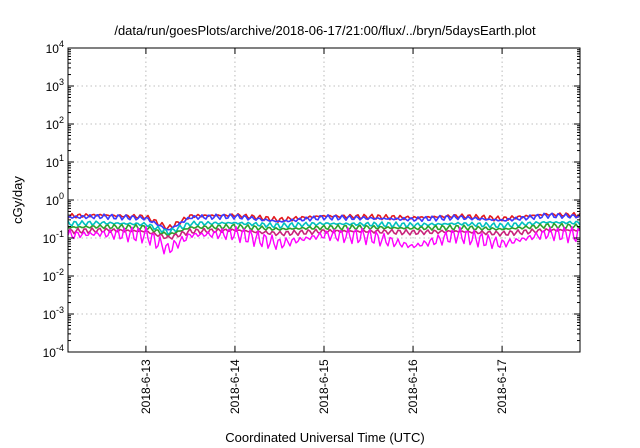  What do you see at coordinates (53, 351) in the screenshot?
I see `y-tick-label: 10⁻⁴` at bounding box center [53, 351].